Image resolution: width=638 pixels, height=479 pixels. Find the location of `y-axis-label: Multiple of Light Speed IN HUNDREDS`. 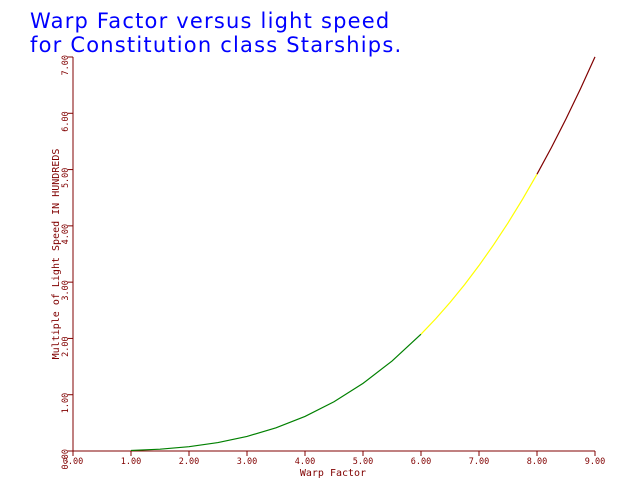

y-axis-label: Multiple of Light Speed IN HUNDREDS is located at coordinates (56, 254).